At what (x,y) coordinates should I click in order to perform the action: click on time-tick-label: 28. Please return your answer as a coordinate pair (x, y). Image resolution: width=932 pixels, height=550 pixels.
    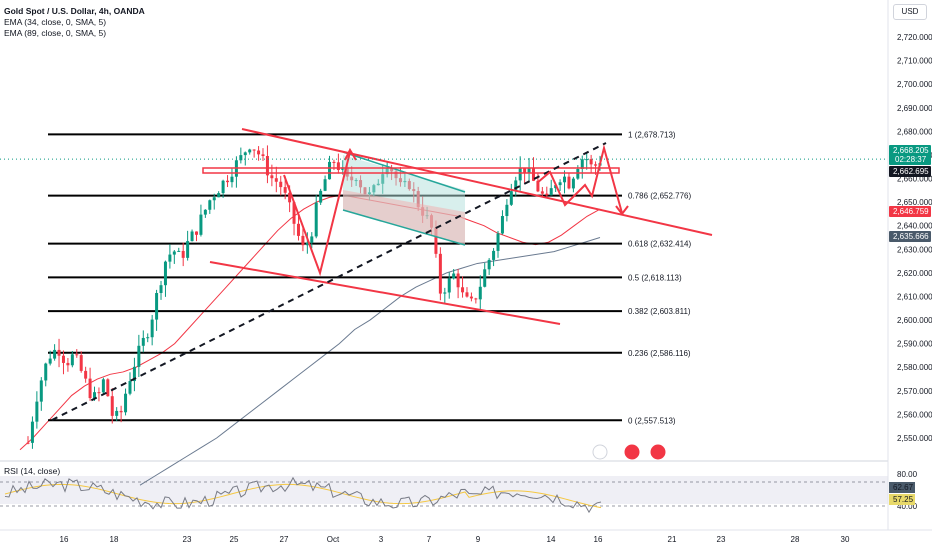
    Looking at the image, I should click on (795, 539).